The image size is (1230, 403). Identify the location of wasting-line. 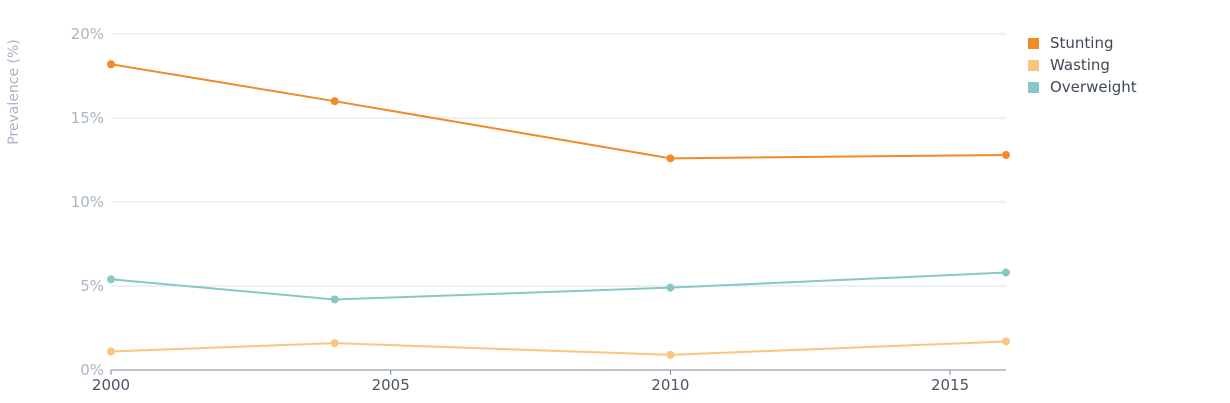
(558, 348).